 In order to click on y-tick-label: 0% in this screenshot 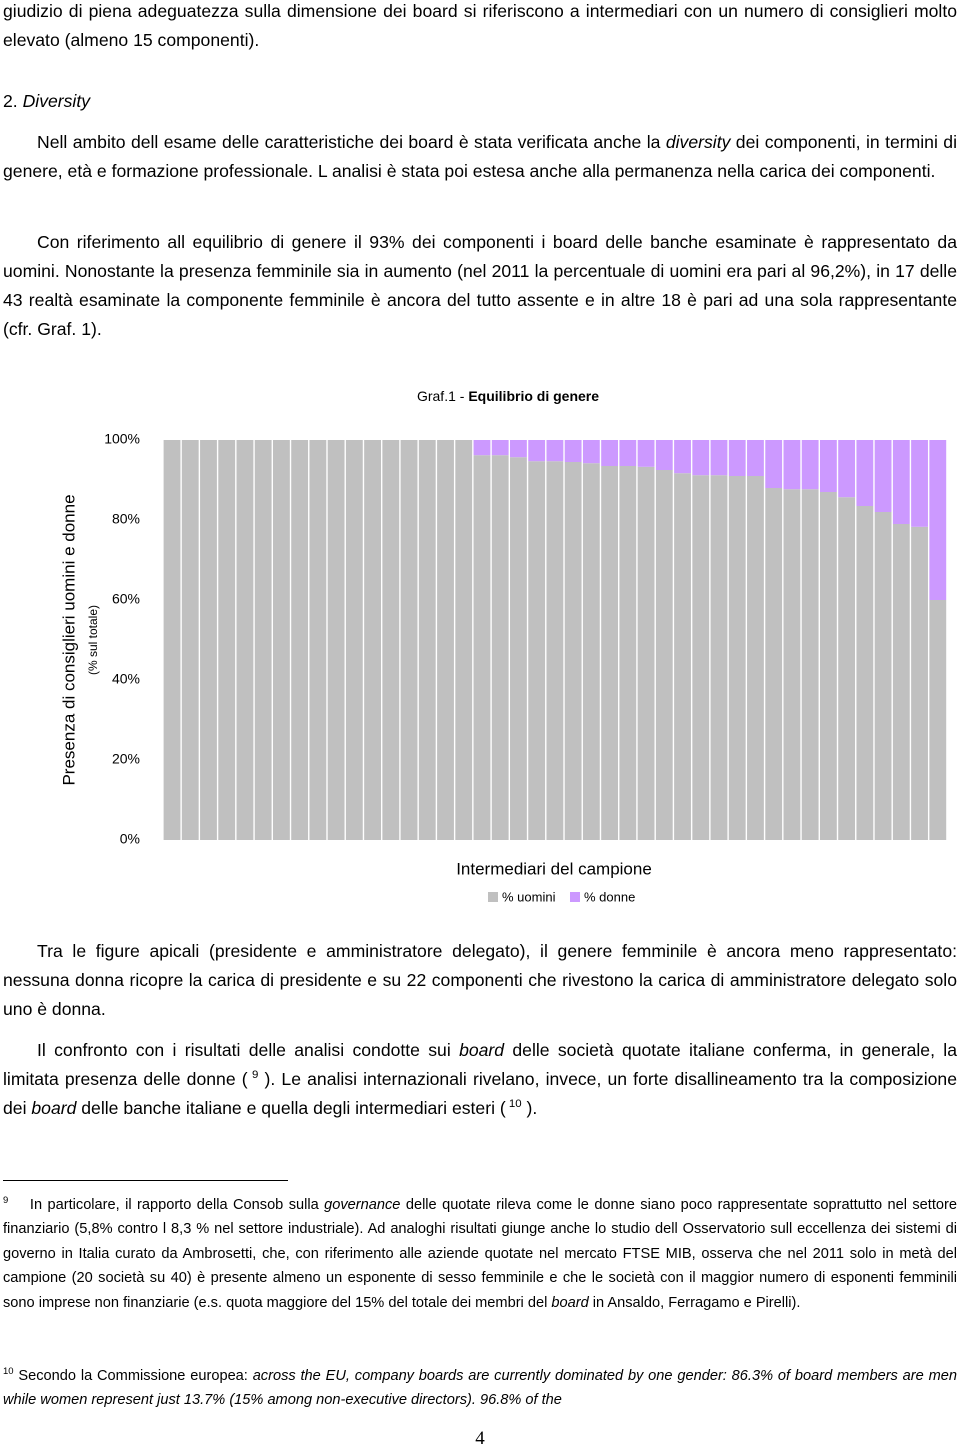, I will do `click(130, 839)`.